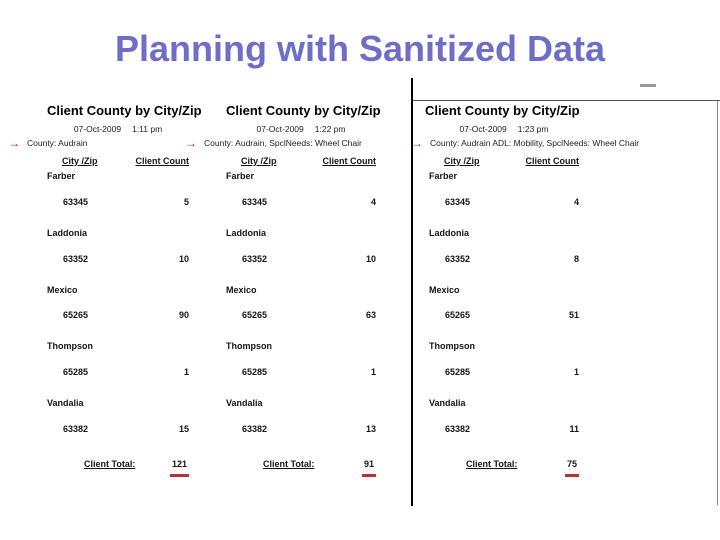 This screenshot has width=720, height=540. What do you see at coordinates (648, 85) in the screenshot?
I see `decorative-dash` at bounding box center [648, 85].